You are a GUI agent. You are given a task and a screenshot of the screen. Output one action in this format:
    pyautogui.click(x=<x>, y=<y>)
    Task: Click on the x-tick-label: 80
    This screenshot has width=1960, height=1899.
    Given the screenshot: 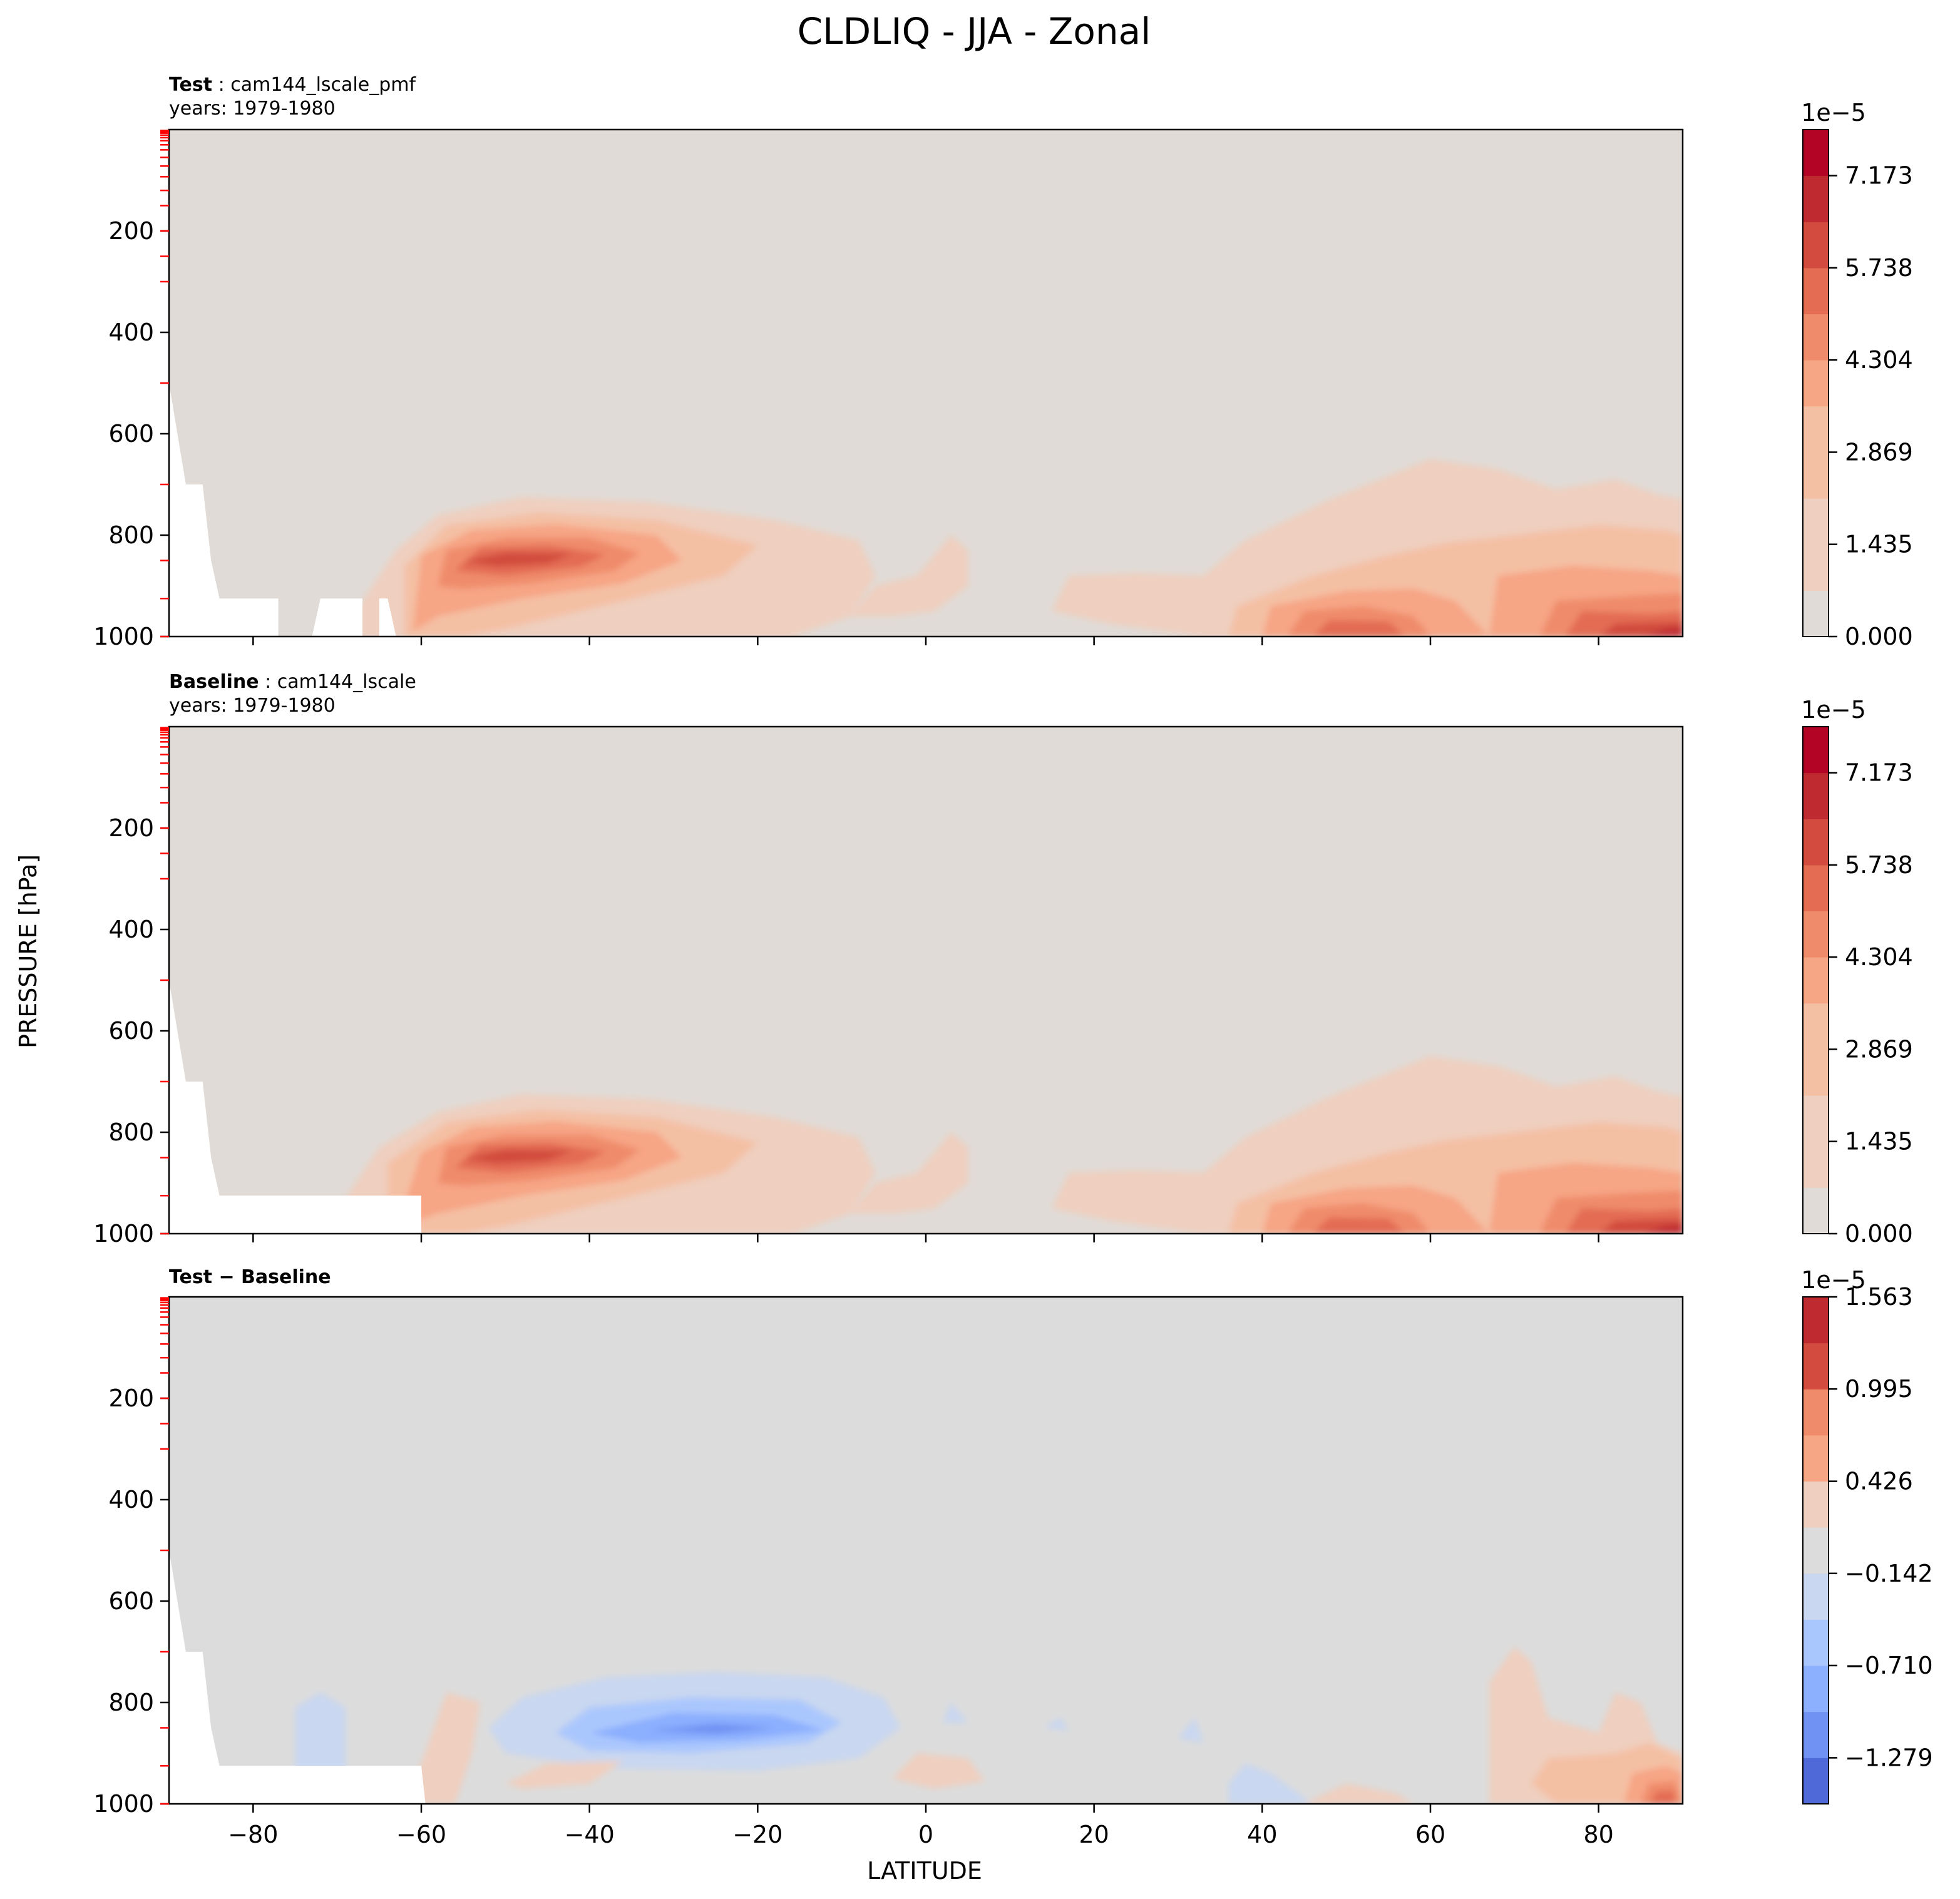 What is the action you would take?
    pyautogui.click(x=1598, y=1834)
    